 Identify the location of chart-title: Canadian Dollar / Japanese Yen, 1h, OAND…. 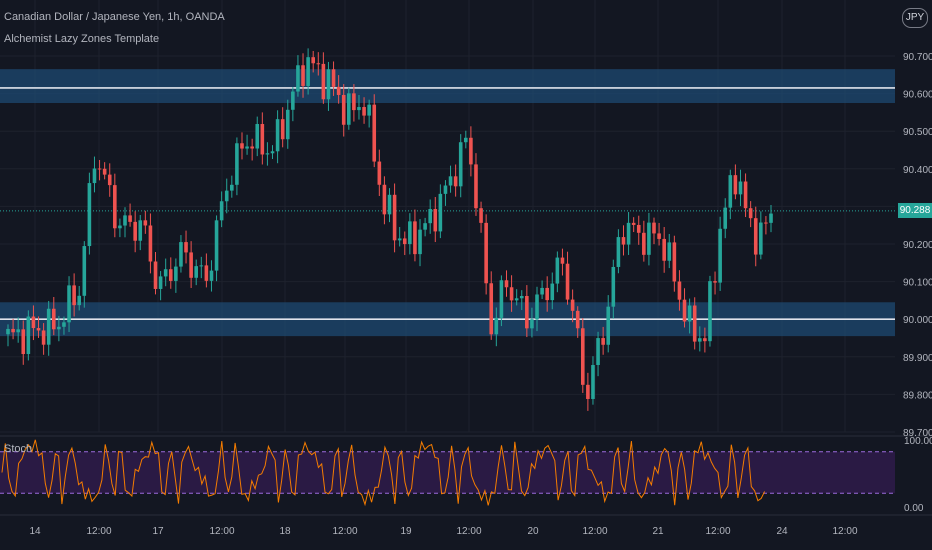
(114, 17).